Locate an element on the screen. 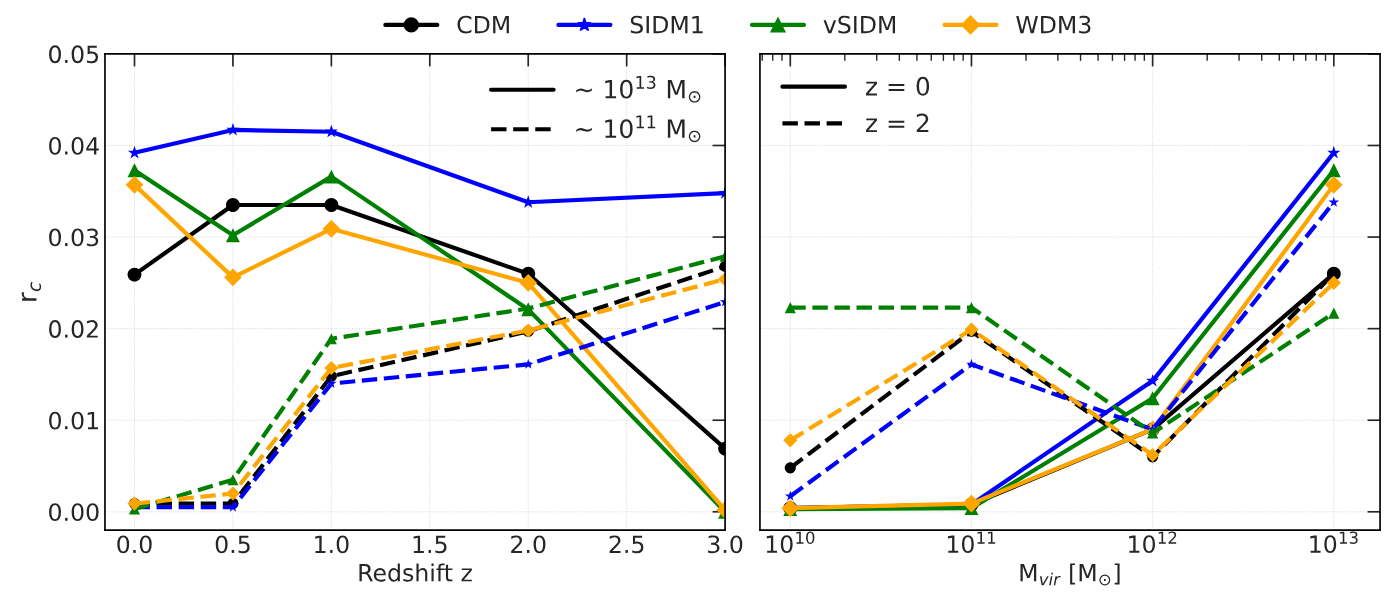  y-tick-label: 0.01 is located at coordinates (73, 420).